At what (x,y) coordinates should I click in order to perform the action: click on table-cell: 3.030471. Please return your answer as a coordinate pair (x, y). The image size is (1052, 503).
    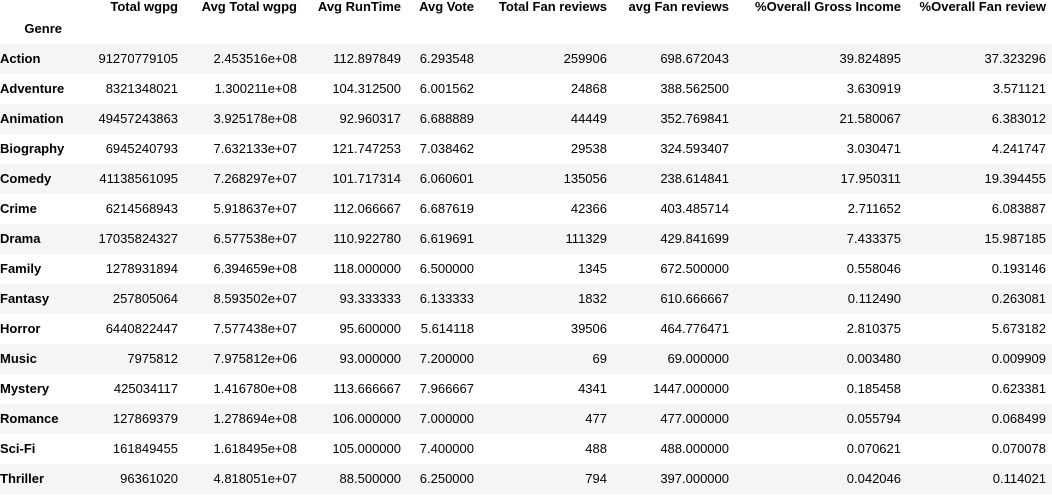
    Looking at the image, I should click on (873, 148).